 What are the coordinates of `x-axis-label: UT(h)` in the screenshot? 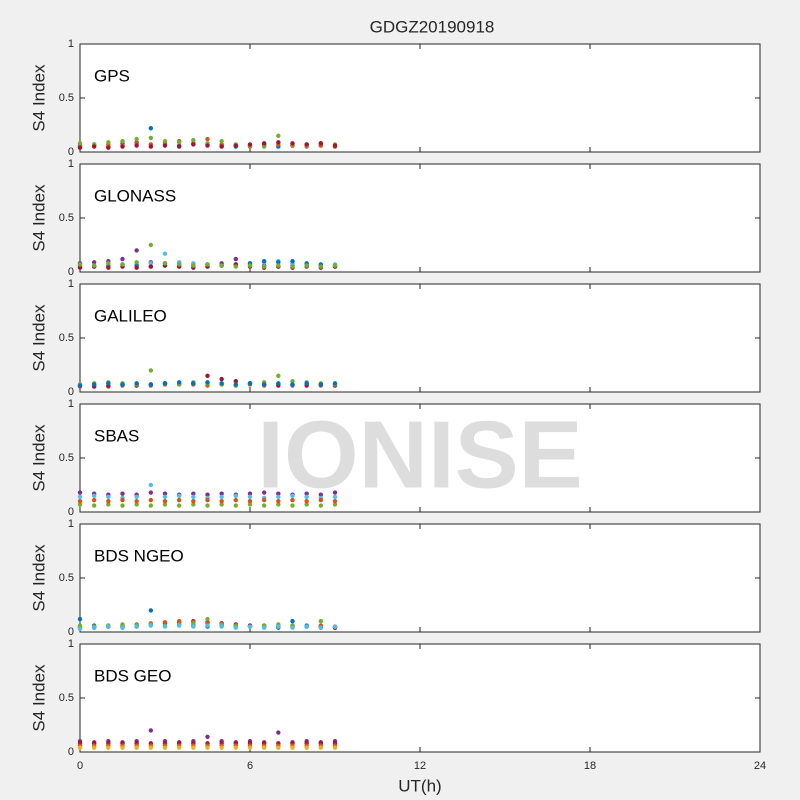 It's located at (419, 785).